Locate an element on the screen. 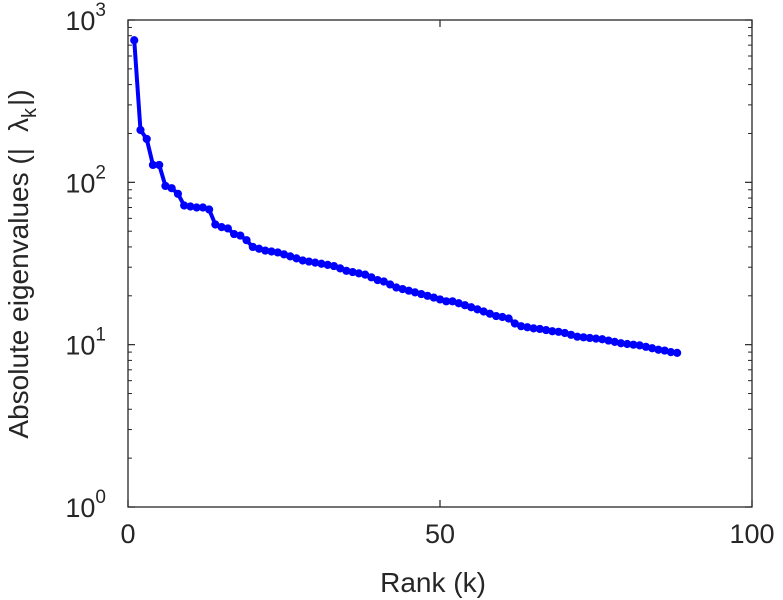  y-tick-label: 10¹ is located at coordinates (85, 343).